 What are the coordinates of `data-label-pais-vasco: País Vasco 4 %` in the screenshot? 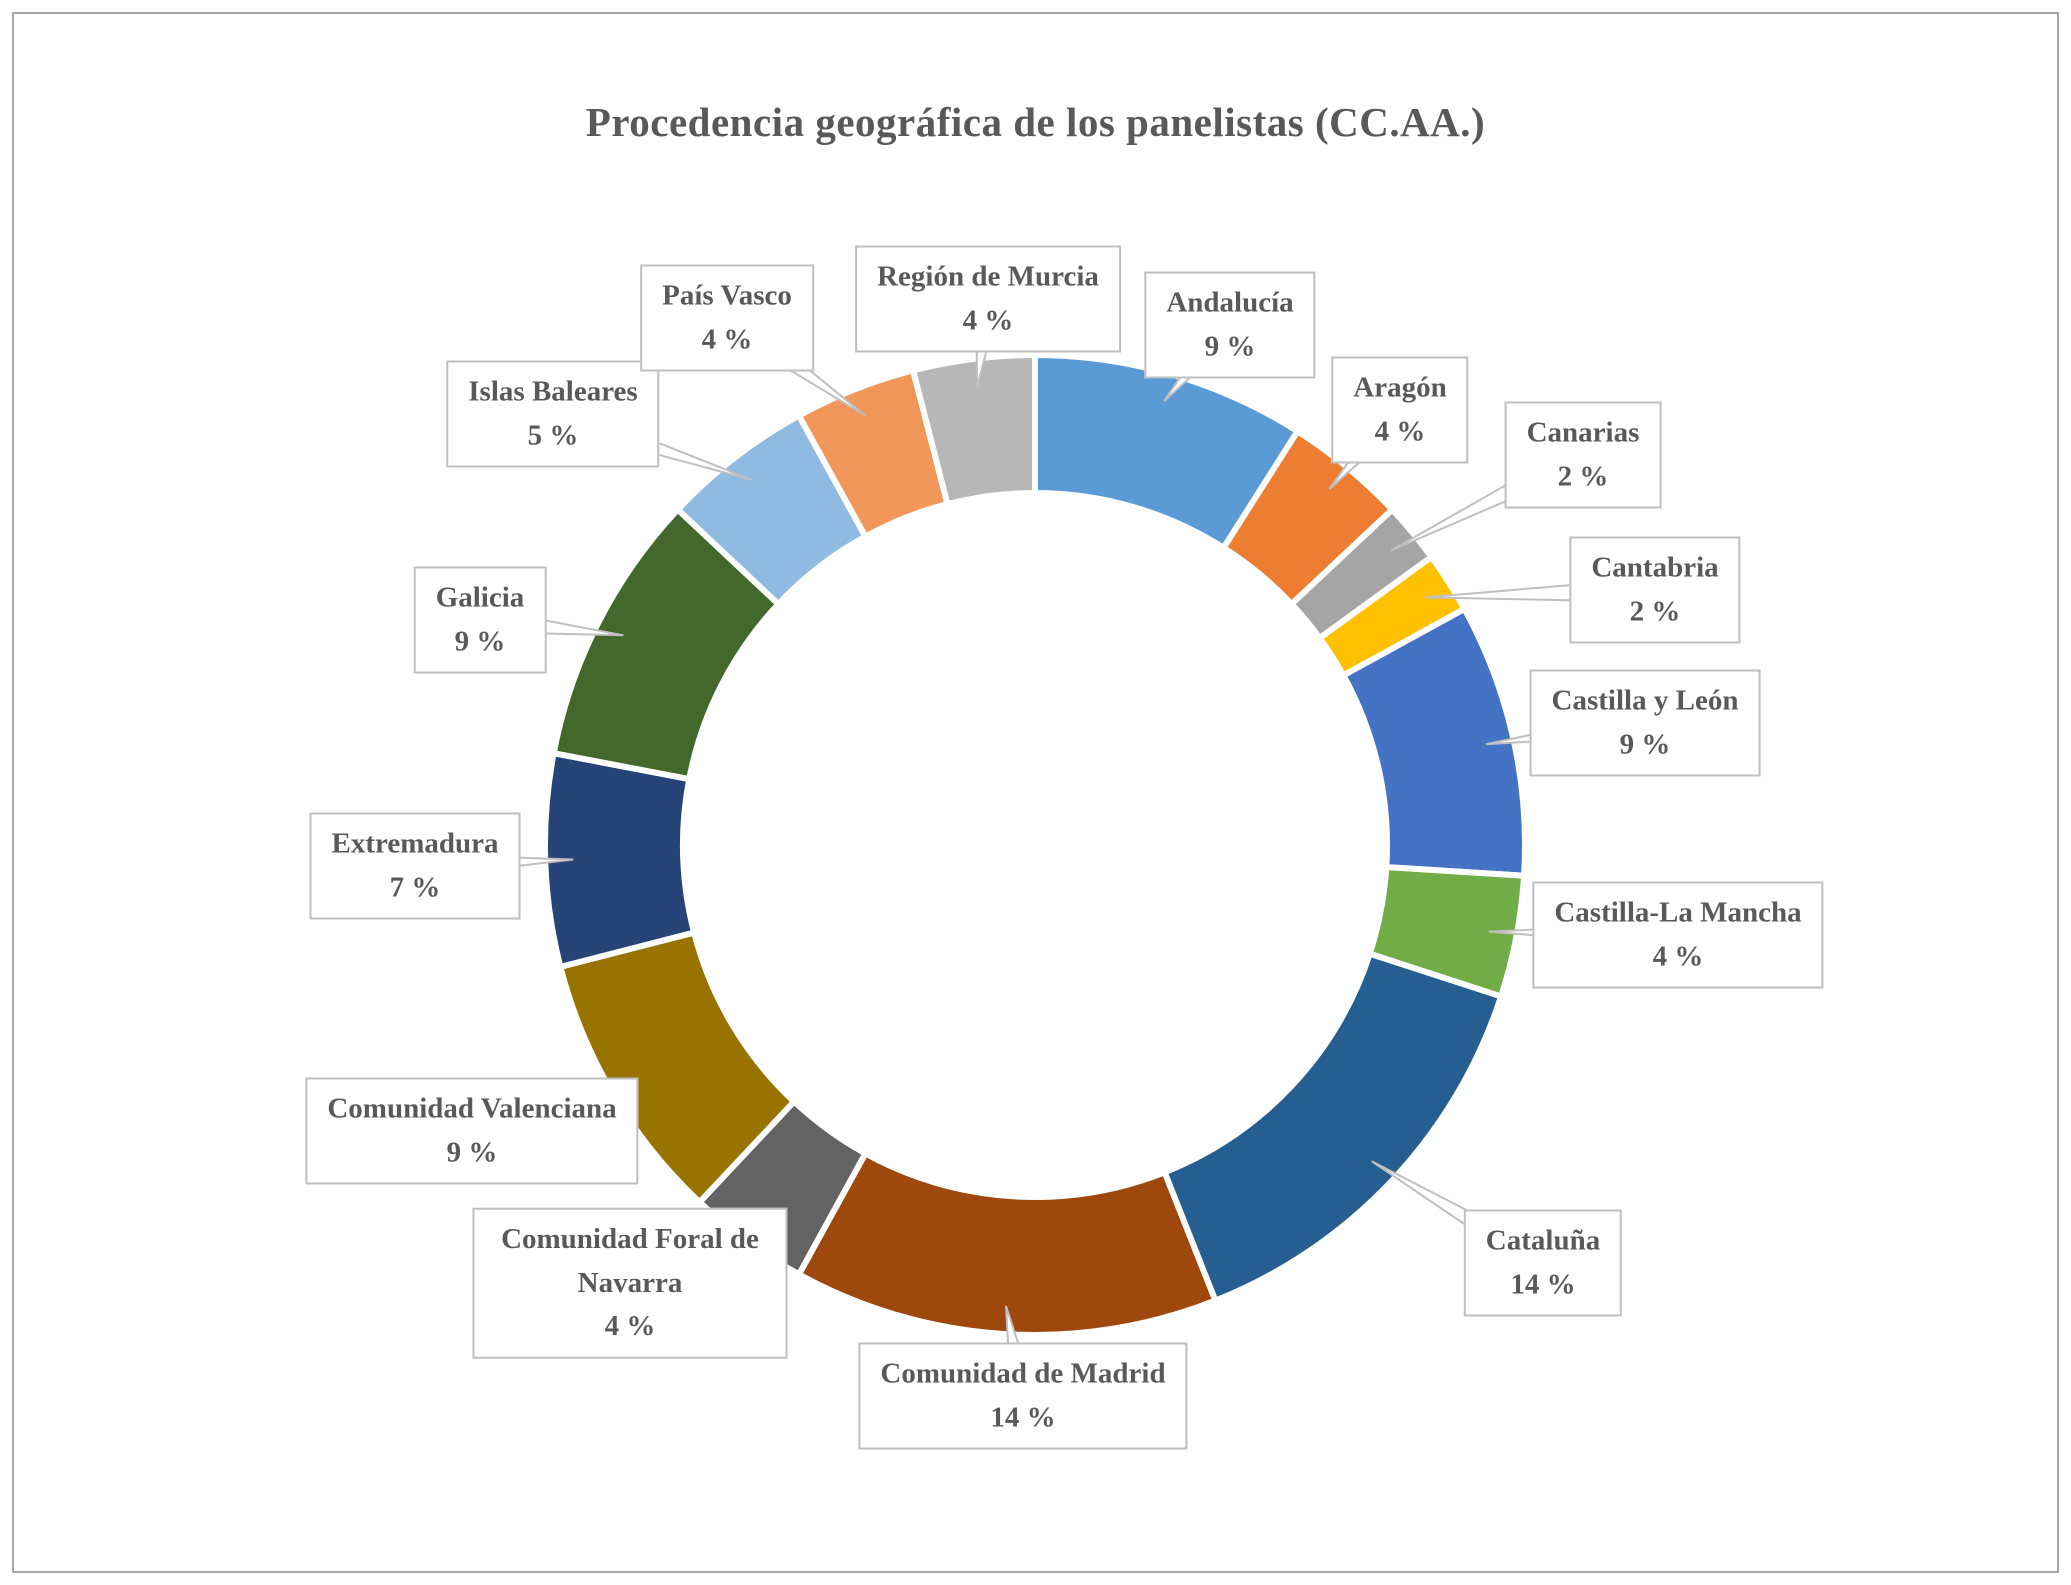 It's located at (727, 318).